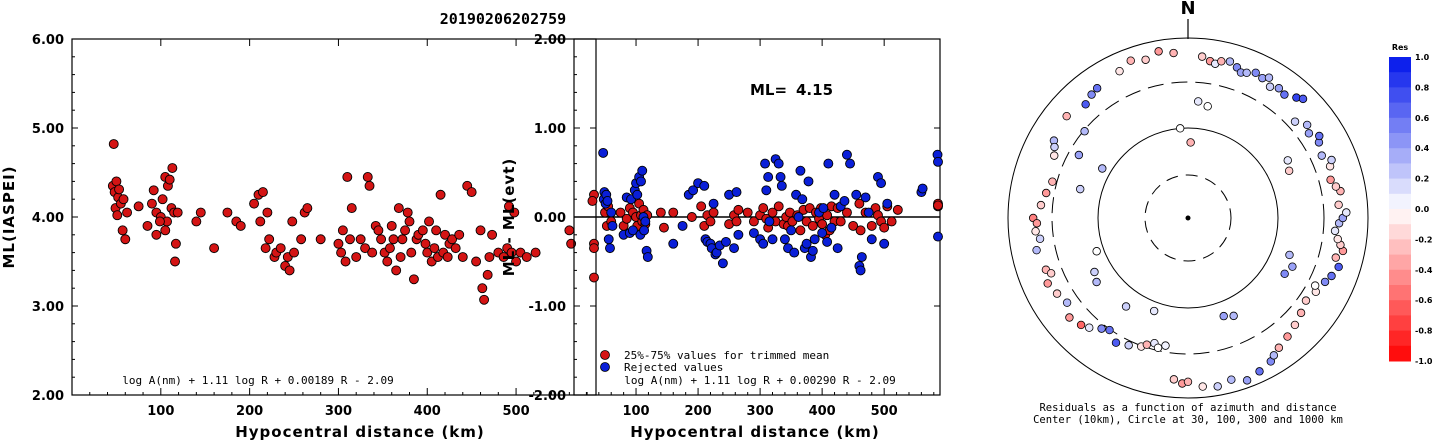 The height and width of the screenshot is (441, 1437). Describe the element at coordinates (884, 411) in the screenshot. I see `xtick-label: 500` at that location.